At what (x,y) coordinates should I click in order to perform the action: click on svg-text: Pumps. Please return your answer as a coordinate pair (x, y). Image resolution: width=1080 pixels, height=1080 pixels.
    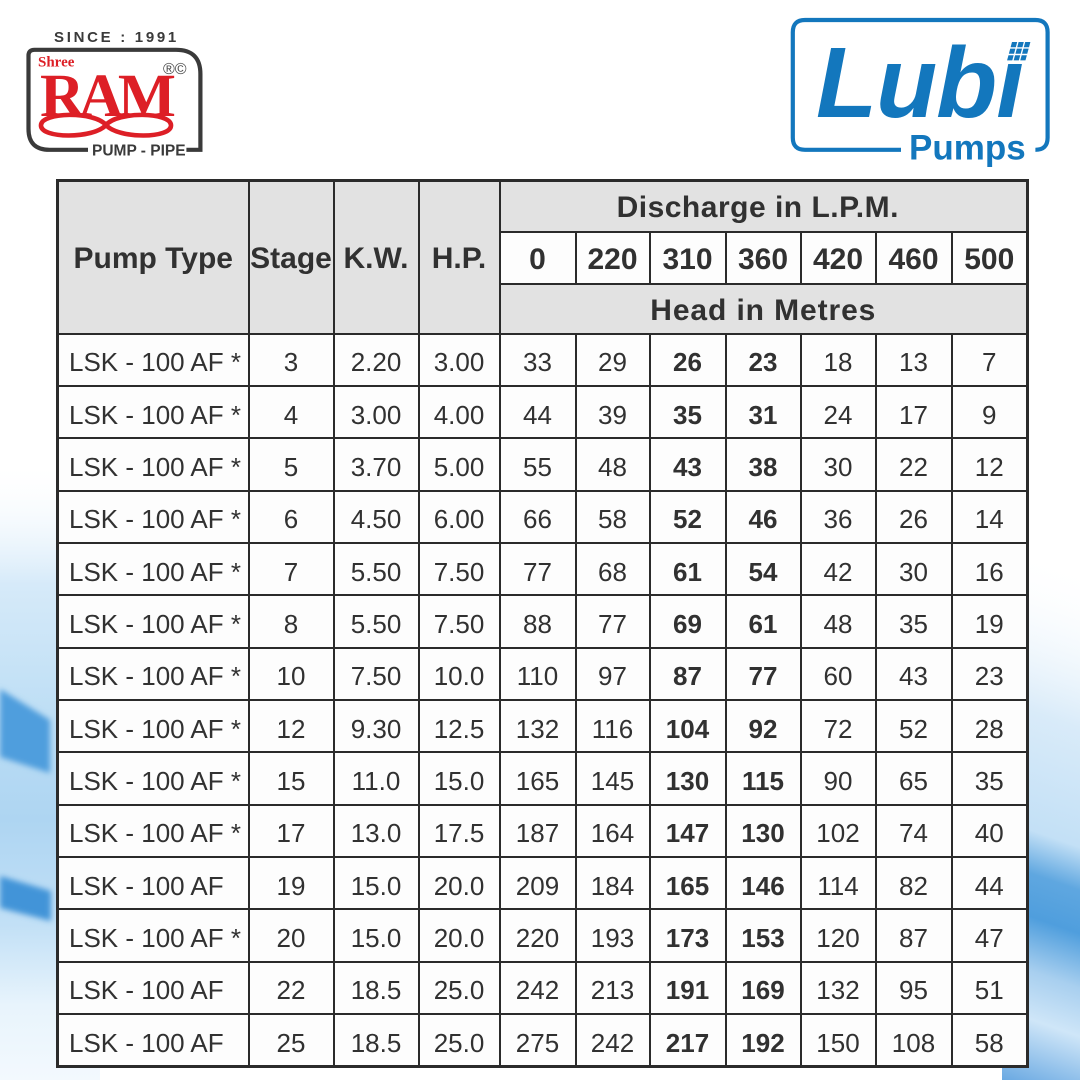
    Looking at the image, I should click on (967, 148).